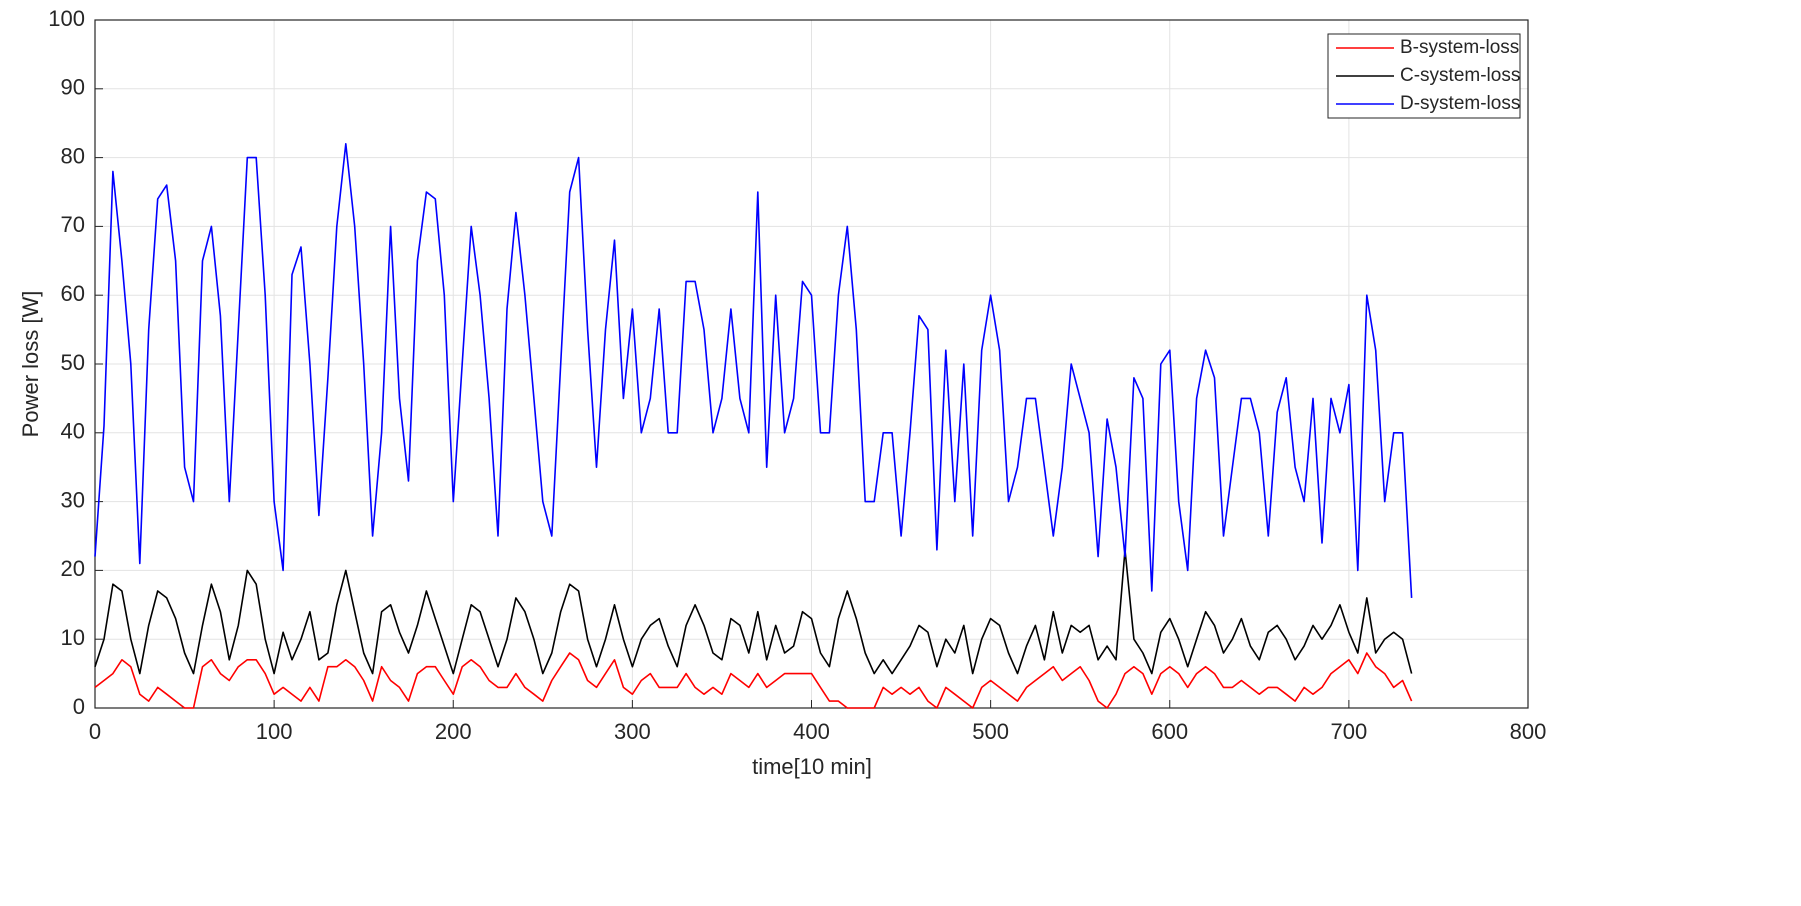 The height and width of the screenshot is (906, 1801). Describe the element at coordinates (73, 87) in the screenshot. I see `y-tick-label: 90` at that location.